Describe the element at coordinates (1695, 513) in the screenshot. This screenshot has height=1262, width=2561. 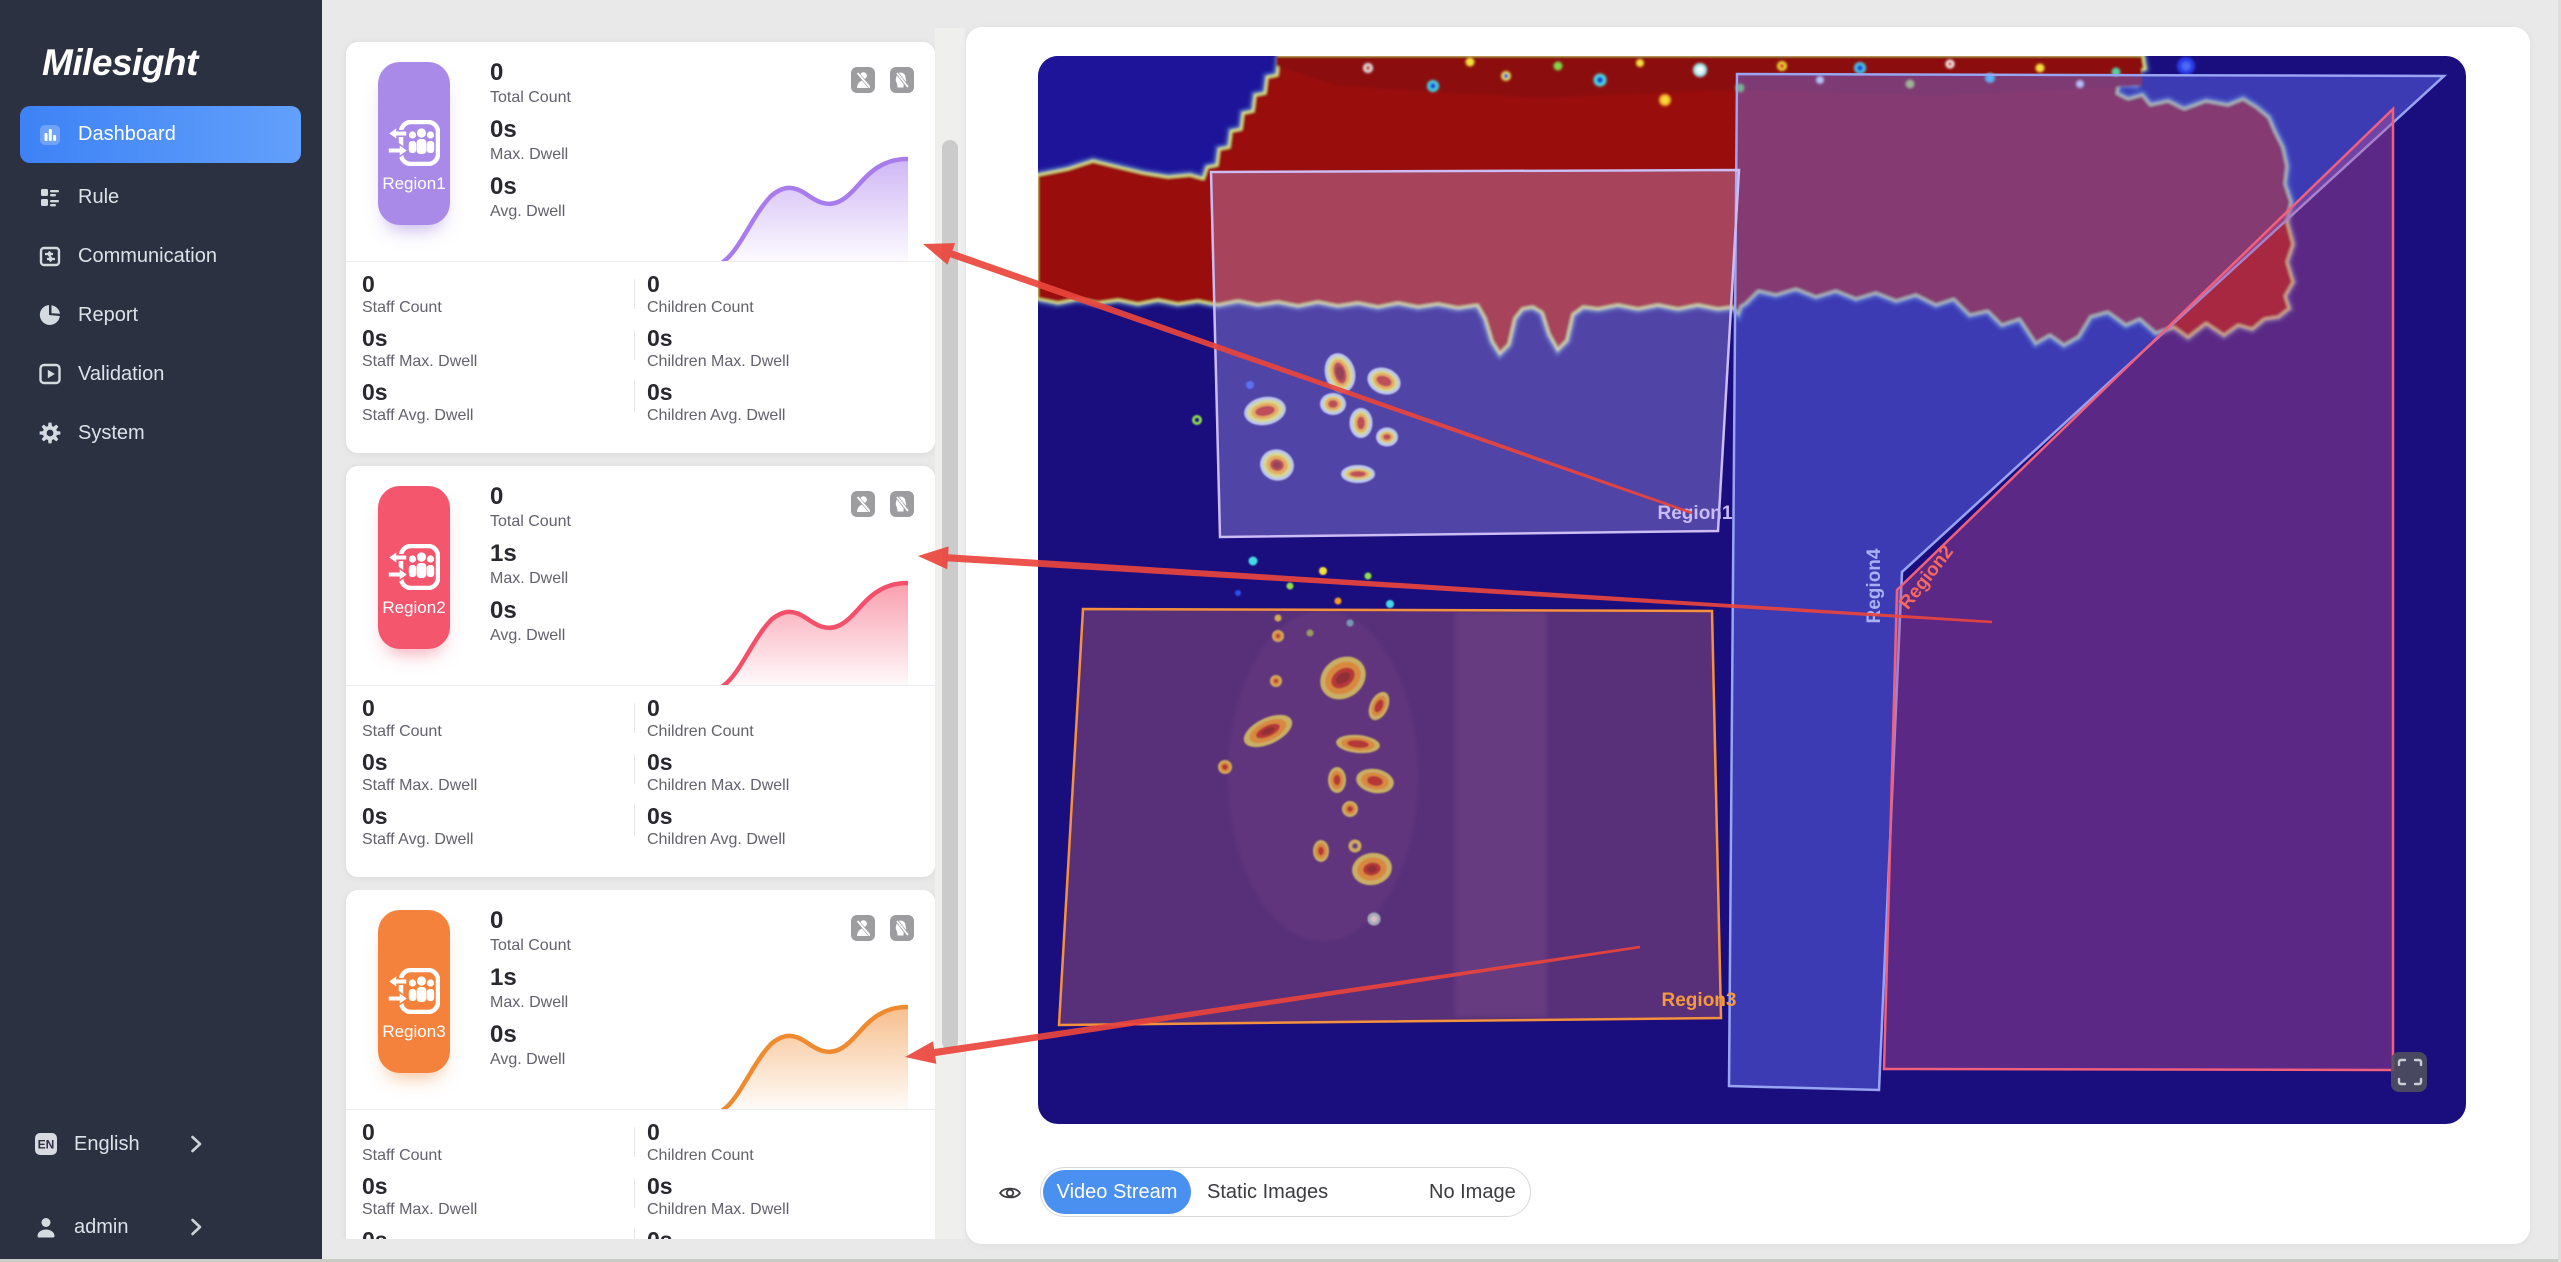
I see `svg-text: Region1` at that location.